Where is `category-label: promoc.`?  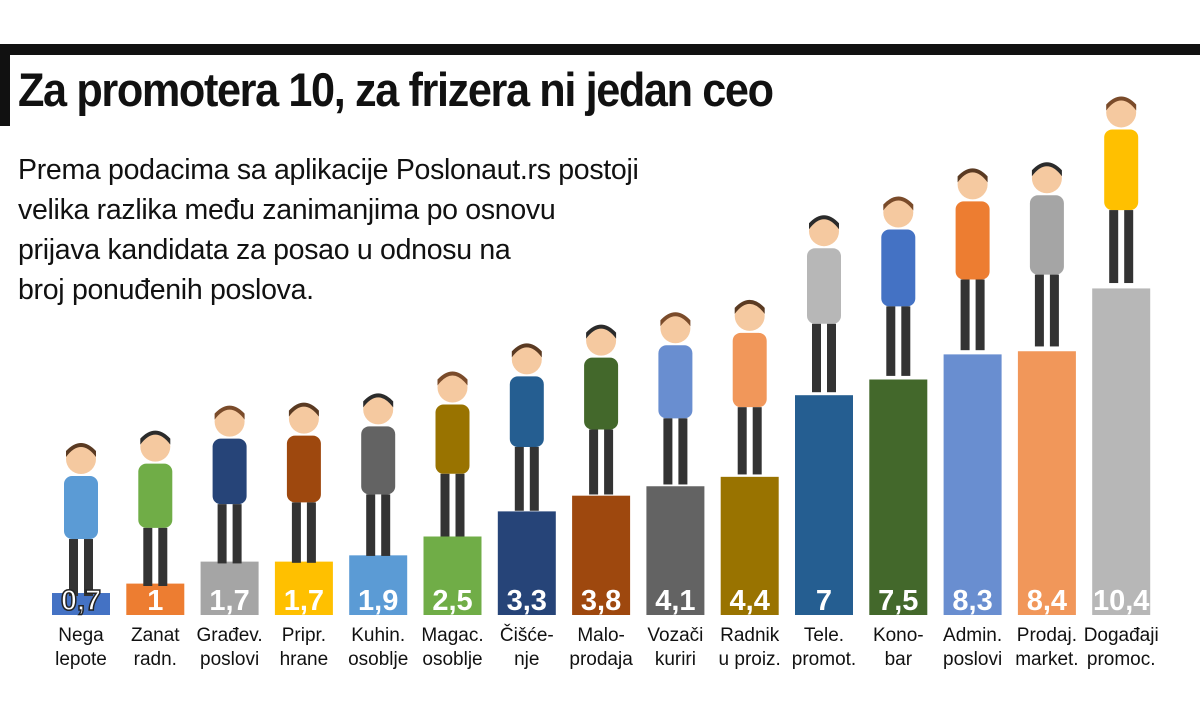
category-label: promoc. is located at coordinates (1121, 659).